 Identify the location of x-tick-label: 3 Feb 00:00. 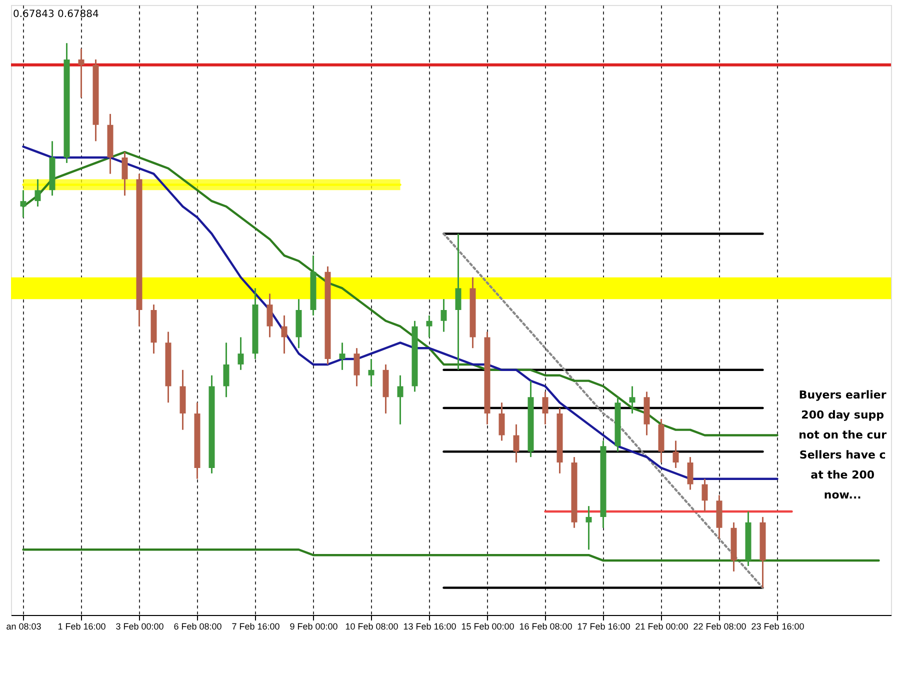
(140, 627).